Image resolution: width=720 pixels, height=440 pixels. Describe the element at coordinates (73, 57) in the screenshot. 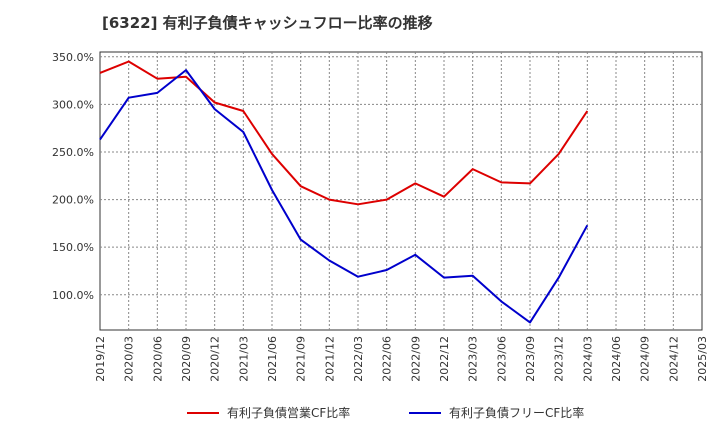

I see `y-tick-label: 350.0%` at that location.